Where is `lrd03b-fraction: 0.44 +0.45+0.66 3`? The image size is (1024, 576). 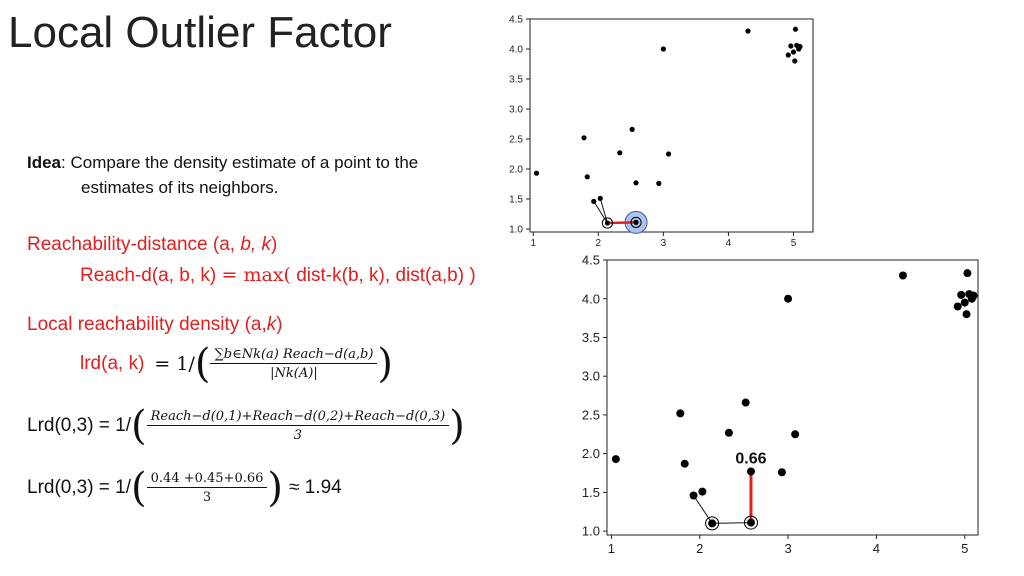 lrd03b-fraction: 0.44 +0.45+0.66 3 is located at coordinates (207, 488).